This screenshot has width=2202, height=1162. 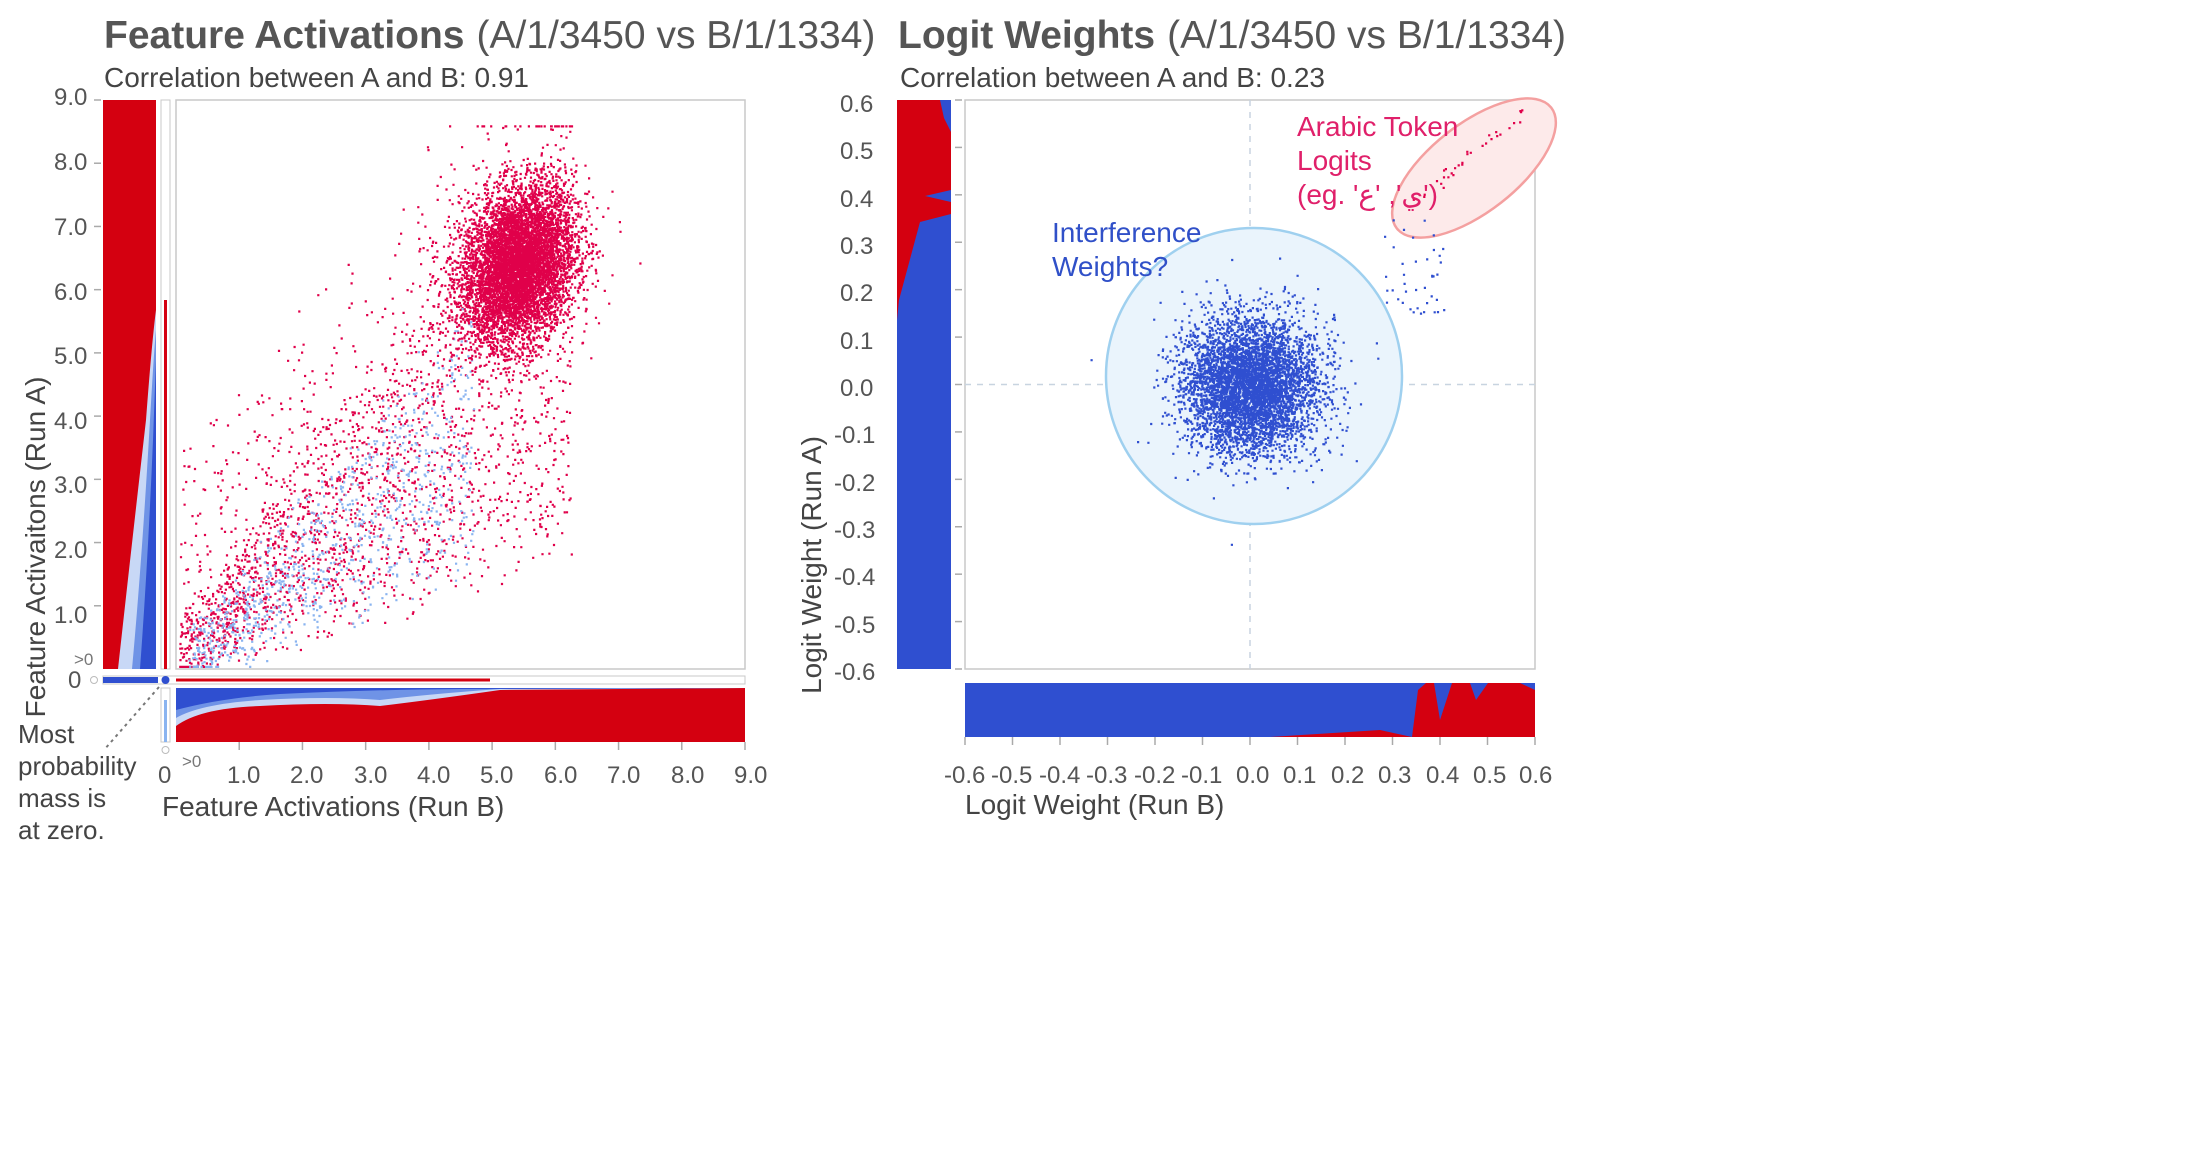 What do you see at coordinates (1253, 775) in the screenshot?
I see `right-xtick-0.0: 0.0` at bounding box center [1253, 775].